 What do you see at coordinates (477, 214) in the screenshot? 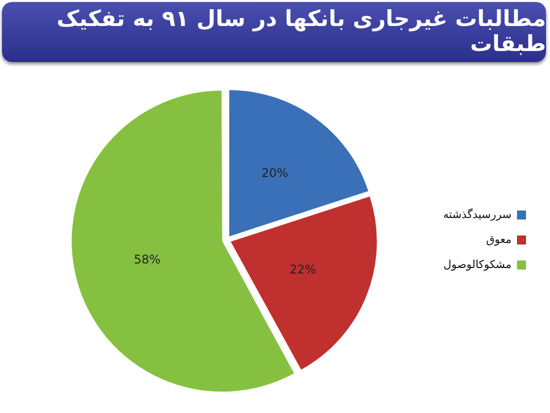
I see `legend-label: سررسیدگذشته` at bounding box center [477, 214].